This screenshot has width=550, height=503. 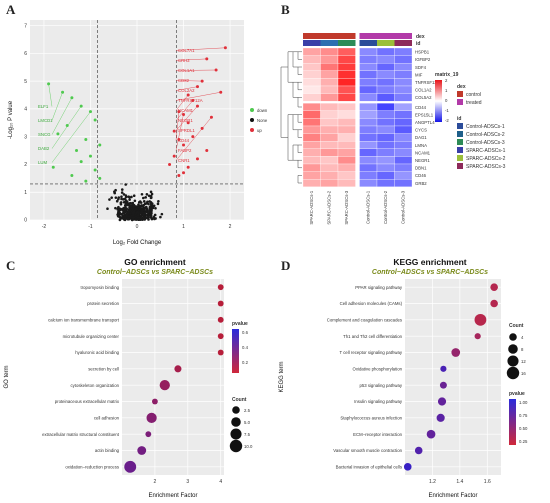 What do you see at coordinates (92, 466) in the screenshot?
I see `go-term-label: oxidation−reduction process` at bounding box center [92, 466].